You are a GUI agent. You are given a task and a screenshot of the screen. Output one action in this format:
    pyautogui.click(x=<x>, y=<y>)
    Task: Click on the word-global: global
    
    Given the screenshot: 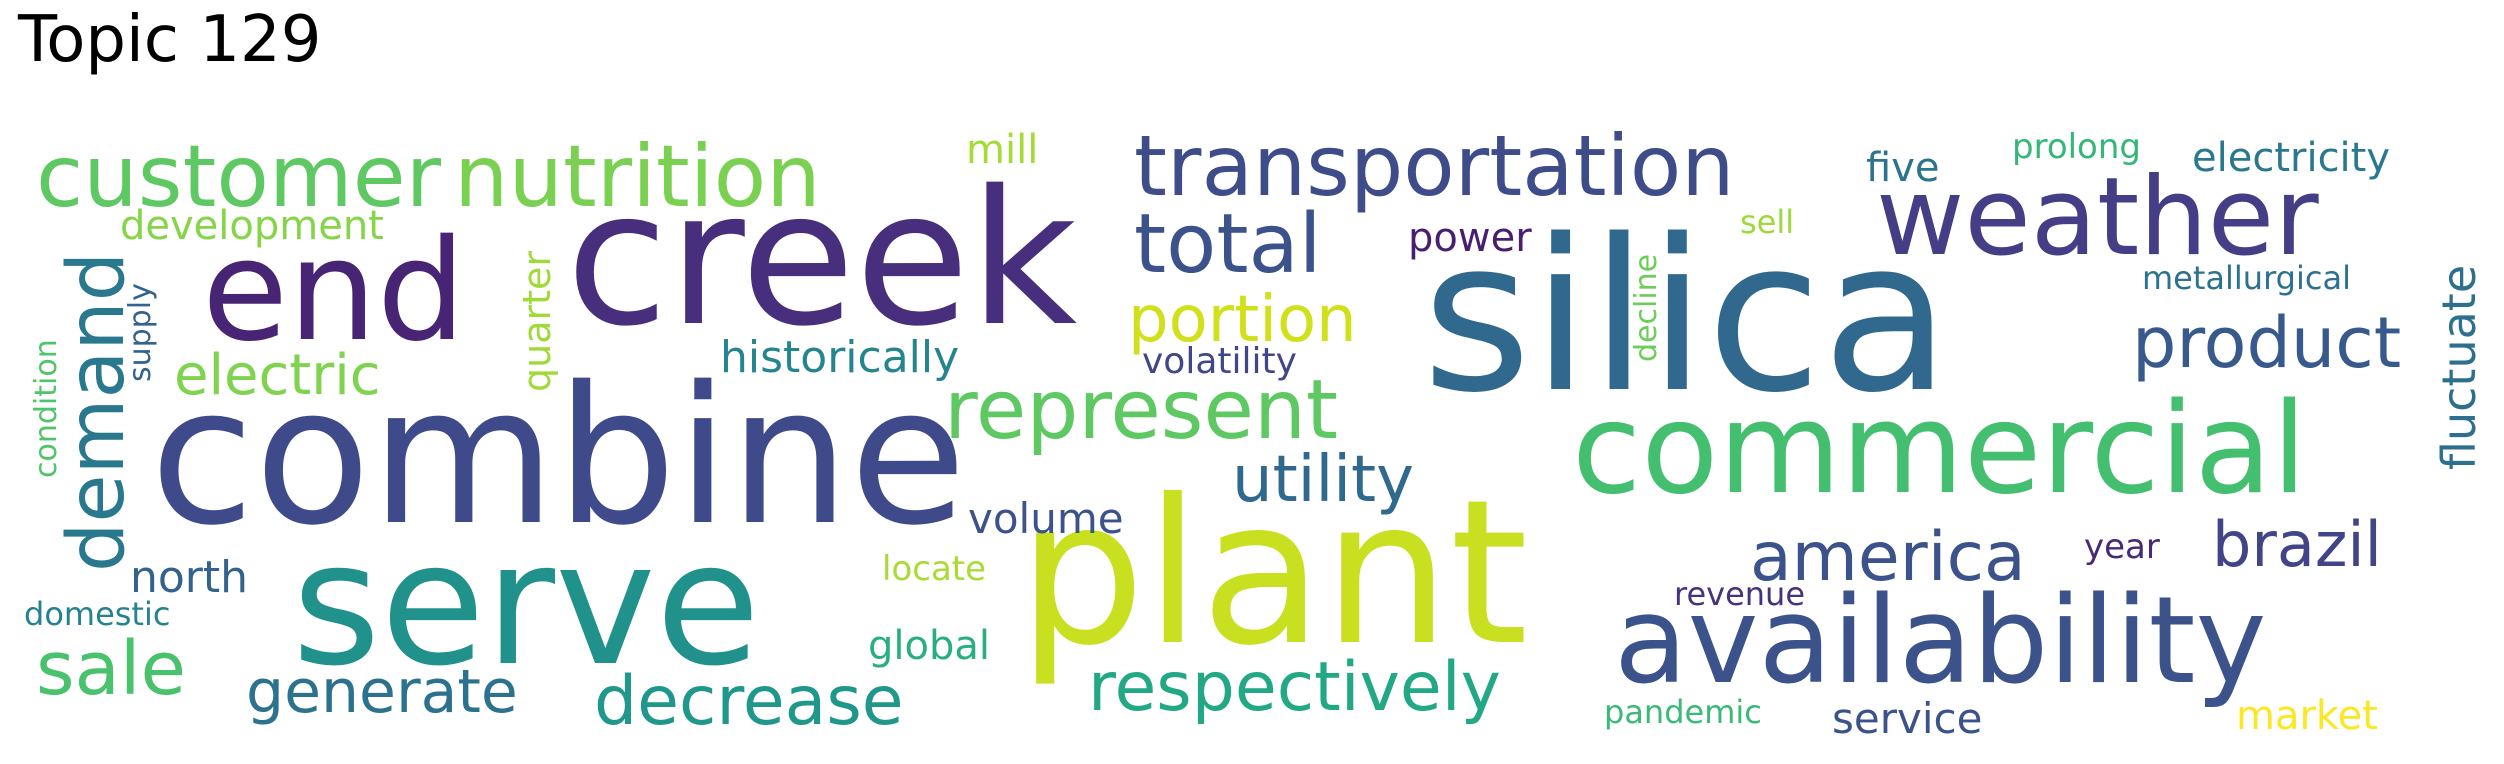 What is the action you would take?
    pyautogui.click(x=929, y=646)
    